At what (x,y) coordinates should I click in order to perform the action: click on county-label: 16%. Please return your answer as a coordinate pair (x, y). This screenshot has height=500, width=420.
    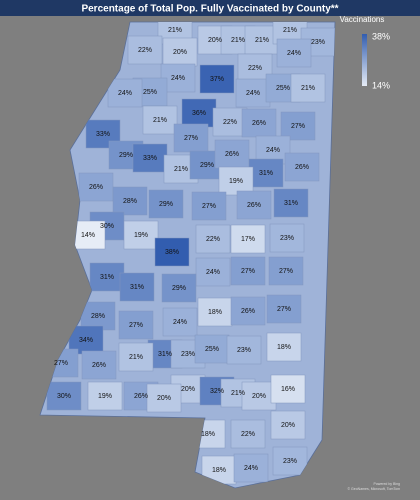
    Looking at the image, I should click on (288, 389).